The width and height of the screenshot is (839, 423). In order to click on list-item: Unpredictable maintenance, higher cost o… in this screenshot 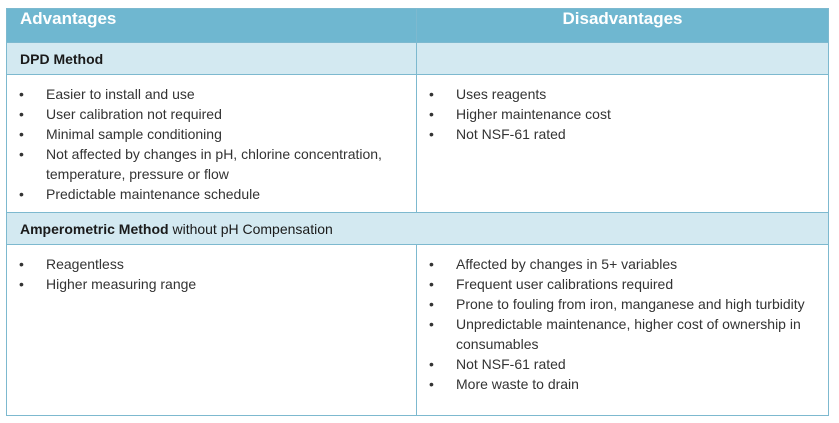, I will do `click(628, 334)`.